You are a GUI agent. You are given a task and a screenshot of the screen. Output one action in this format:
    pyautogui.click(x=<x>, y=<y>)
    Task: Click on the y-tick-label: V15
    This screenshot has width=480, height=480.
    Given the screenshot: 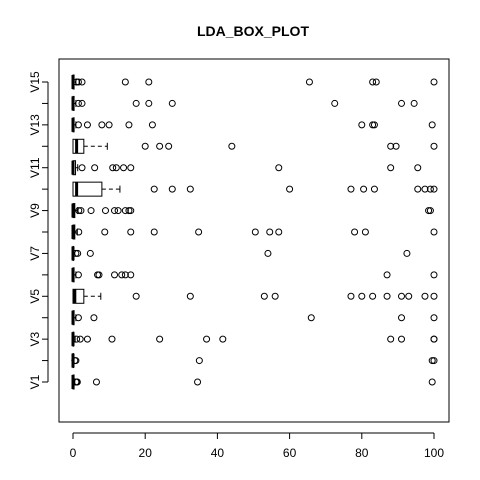 What is the action you would take?
    pyautogui.click(x=35, y=82)
    